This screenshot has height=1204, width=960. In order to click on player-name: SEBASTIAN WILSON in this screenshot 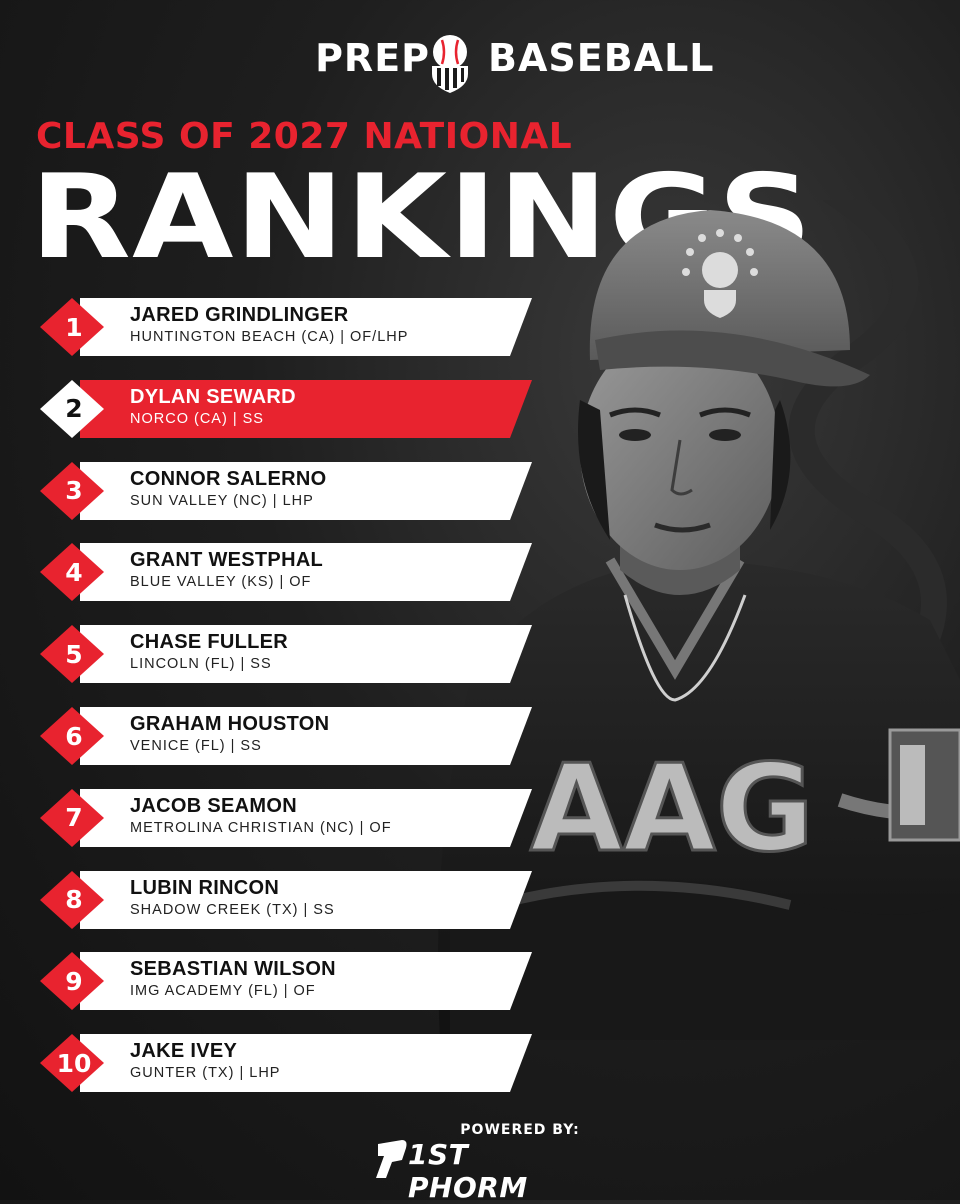, I will do `click(233, 969)`.